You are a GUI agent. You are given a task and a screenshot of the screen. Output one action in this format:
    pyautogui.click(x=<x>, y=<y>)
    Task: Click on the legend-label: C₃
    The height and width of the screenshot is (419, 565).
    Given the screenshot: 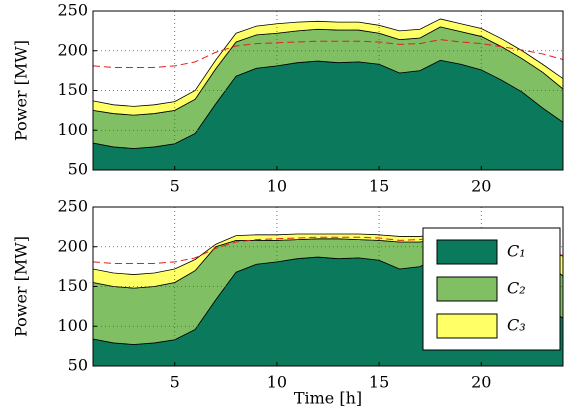 What is the action you would take?
    pyautogui.click(x=516, y=325)
    